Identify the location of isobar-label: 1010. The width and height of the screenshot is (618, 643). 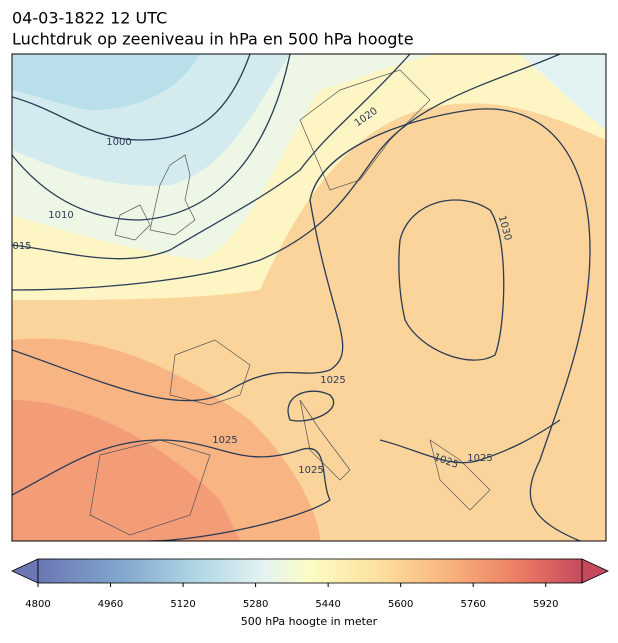
(60, 215).